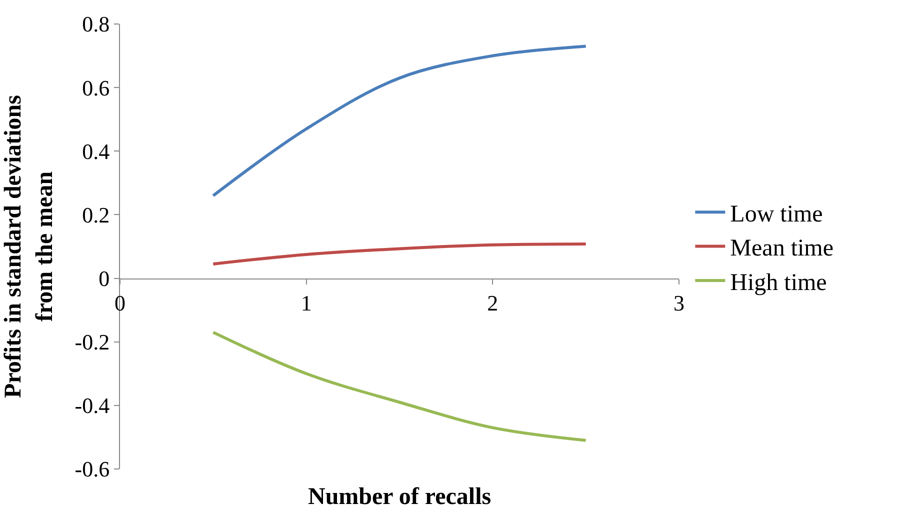 This screenshot has width=909, height=529. Describe the element at coordinates (306, 303) in the screenshot. I see `x-tick-label: 1` at that location.